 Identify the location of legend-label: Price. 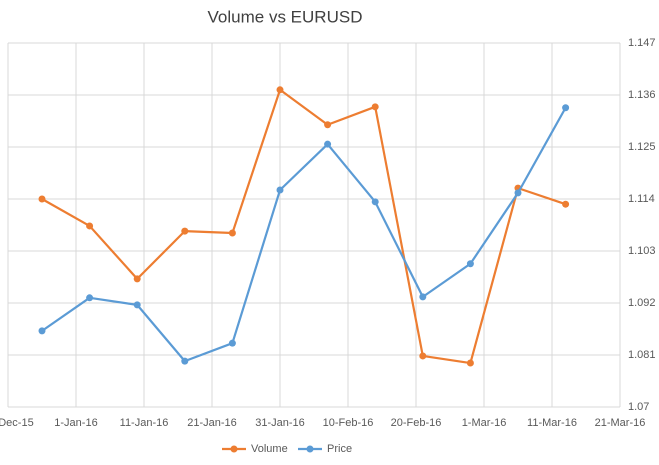
(339, 449).